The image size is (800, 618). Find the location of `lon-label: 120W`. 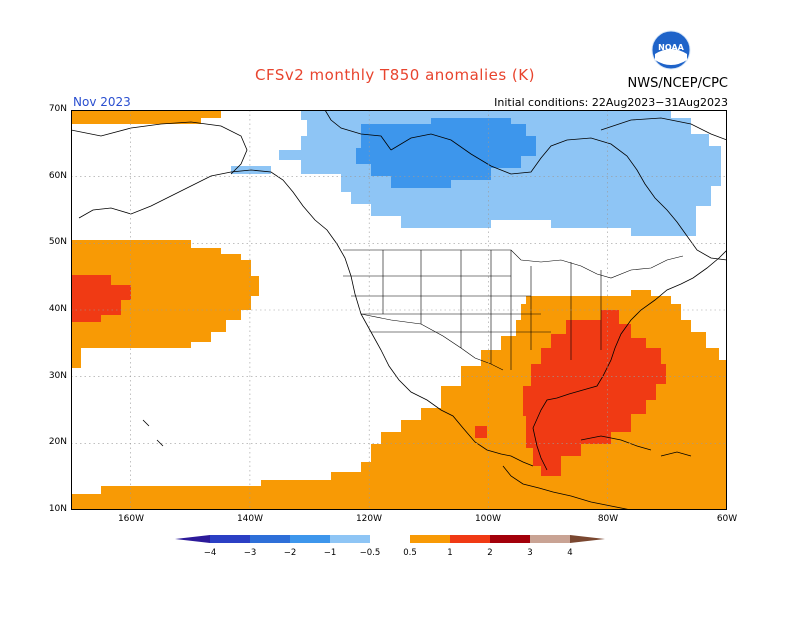

lon-label: 120W is located at coordinates (369, 519).